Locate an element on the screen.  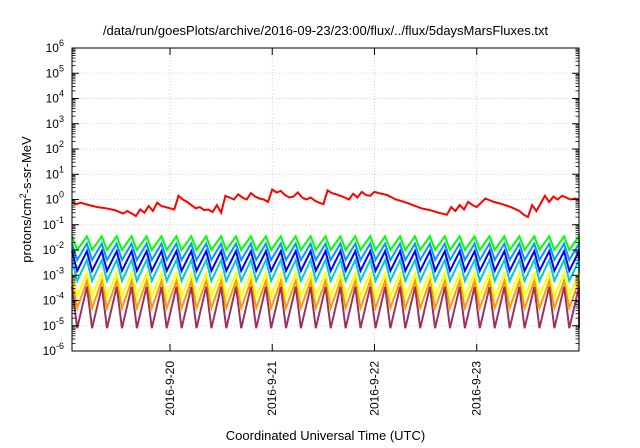
x-tick-label: 2016-9-20 is located at coordinates (170, 388).